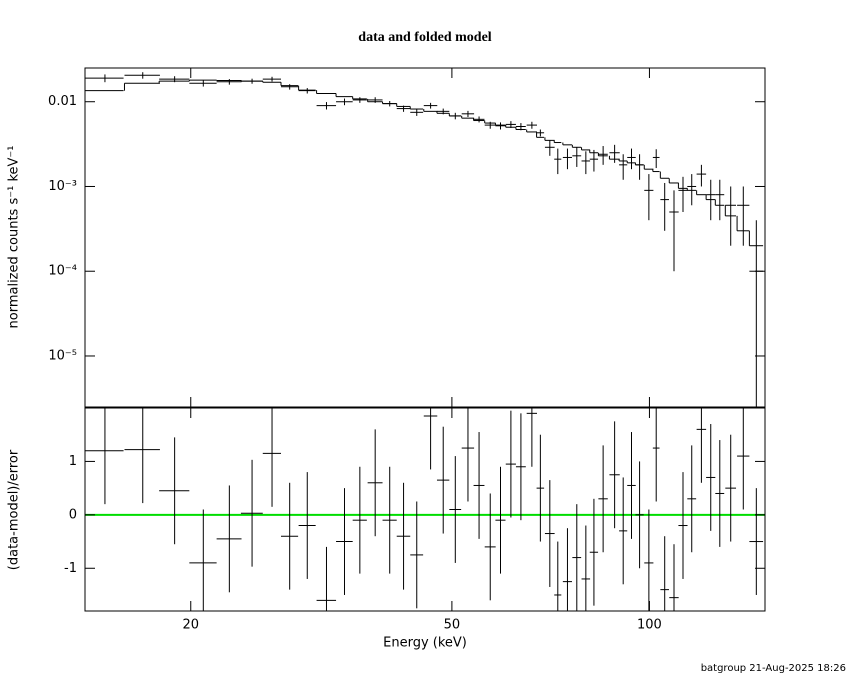 The width and height of the screenshot is (850, 680). What do you see at coordinates (425, 37) in the screenshot?
I see `chart-title: data and folded model` at bounding box center [425, 37].